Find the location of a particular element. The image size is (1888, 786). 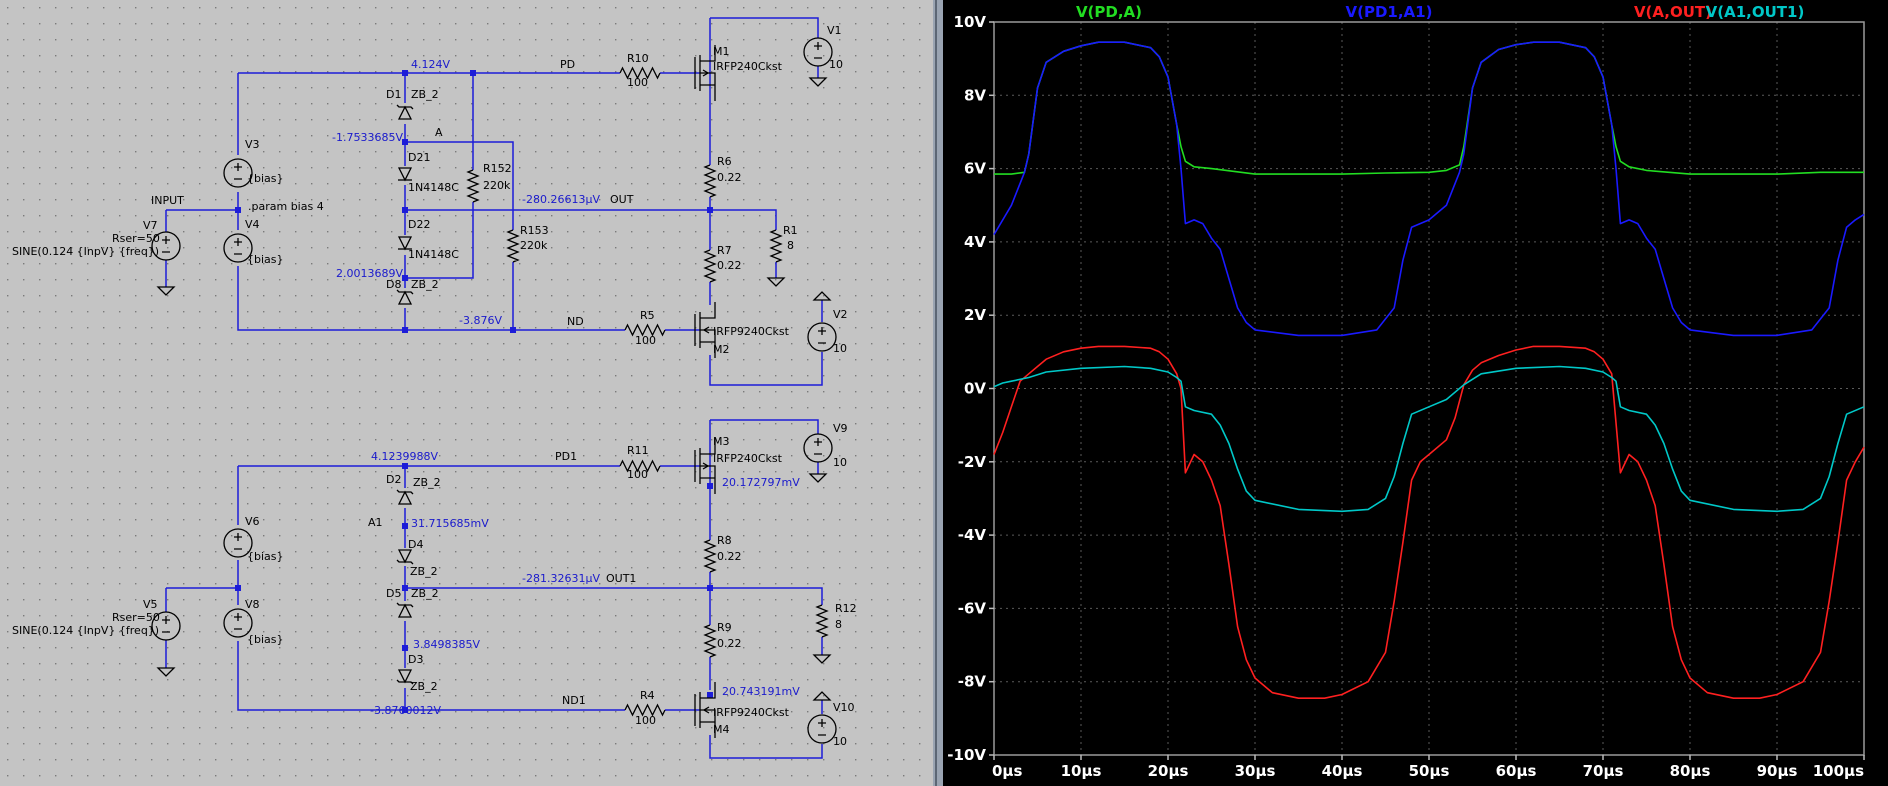

y-tick-label: 6V is located at coordinates (975, 169).